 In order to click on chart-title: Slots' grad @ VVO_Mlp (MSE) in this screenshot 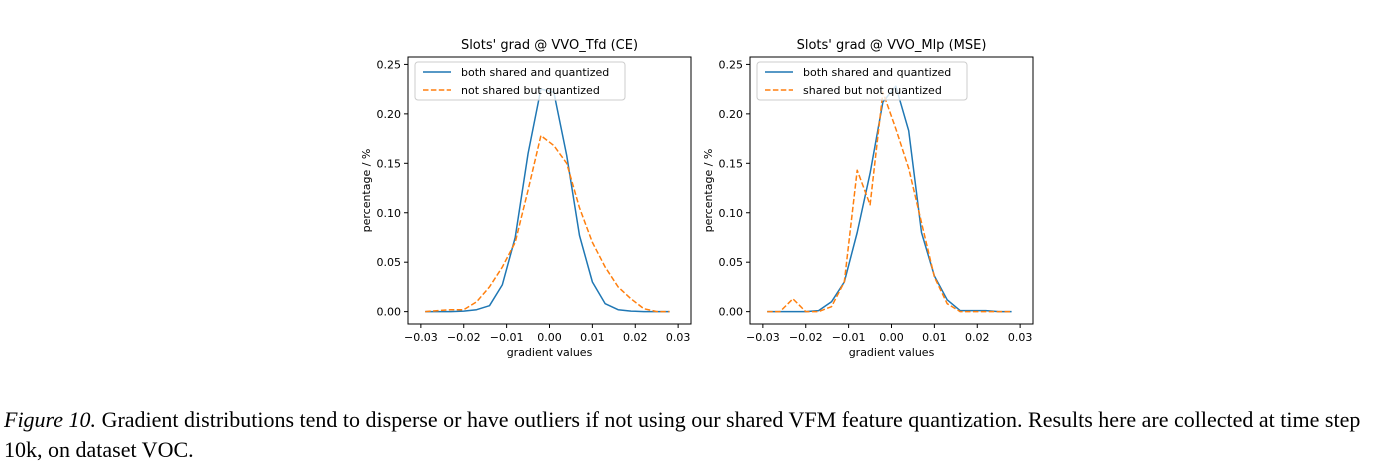, I will do `click(892, 45)`.